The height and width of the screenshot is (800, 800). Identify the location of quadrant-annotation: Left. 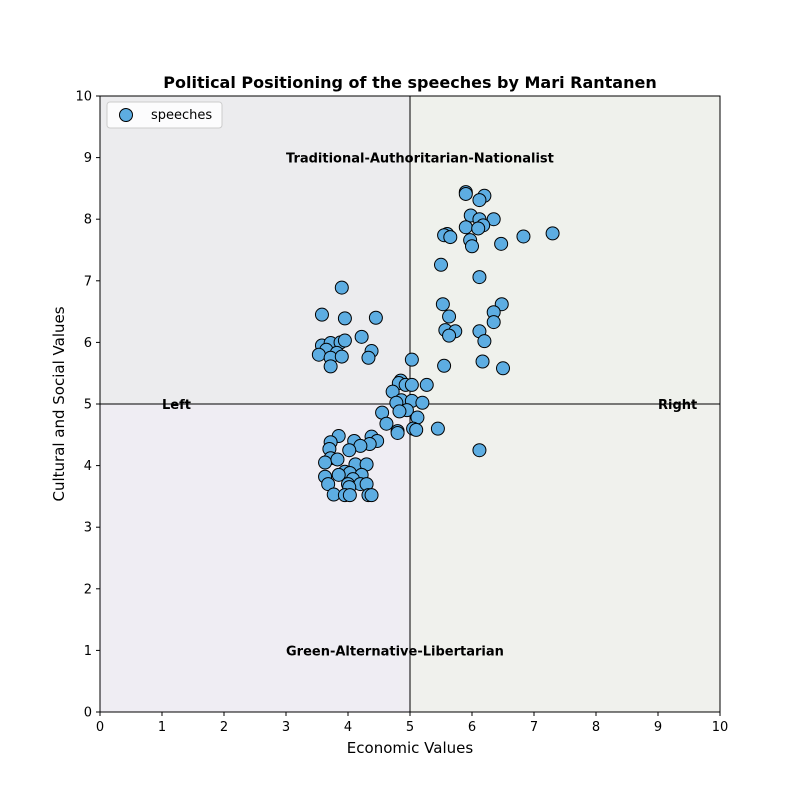
(176, 405).